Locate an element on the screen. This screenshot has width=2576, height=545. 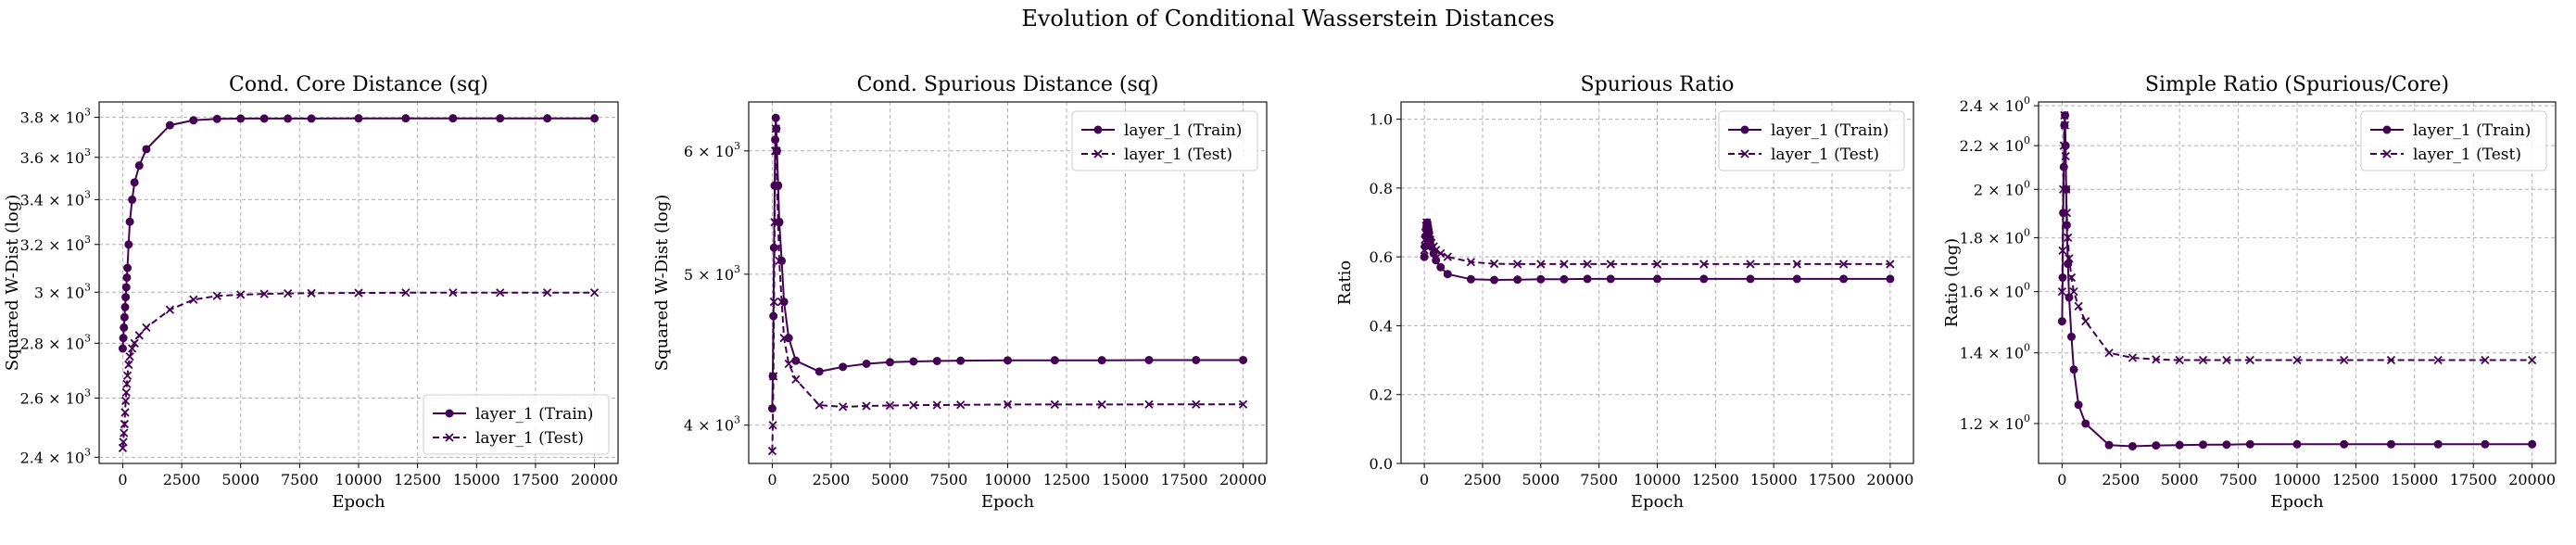
y-tick-label: 2.8 × 10³ is located at coordinates (55, 342).